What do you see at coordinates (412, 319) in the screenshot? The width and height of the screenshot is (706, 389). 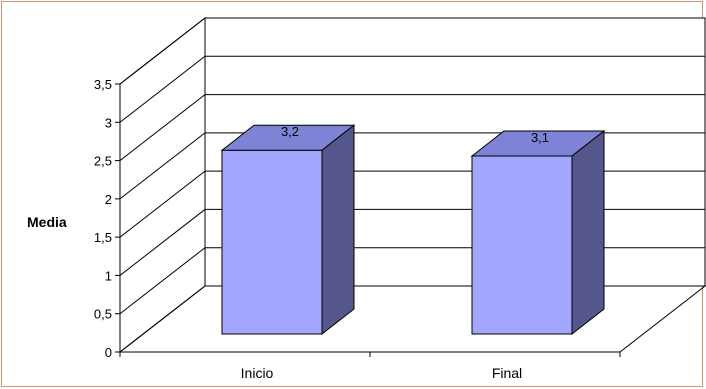 I see `floor` at bounding box center [412, 319].